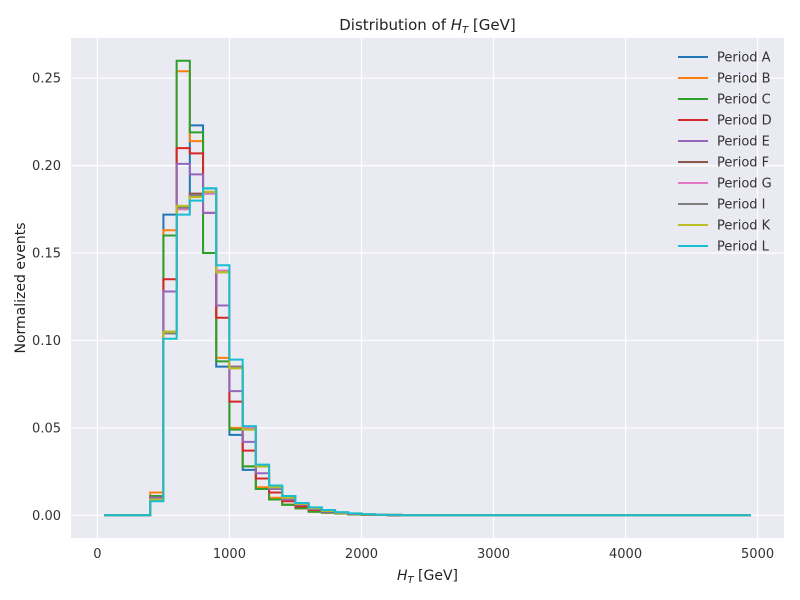 Image resolution: width=800 pixels, height=600 pixels. Describe the element at coordinates (46, 166) in the screenshot. I see `y-tick-label: 0.20` at that location.